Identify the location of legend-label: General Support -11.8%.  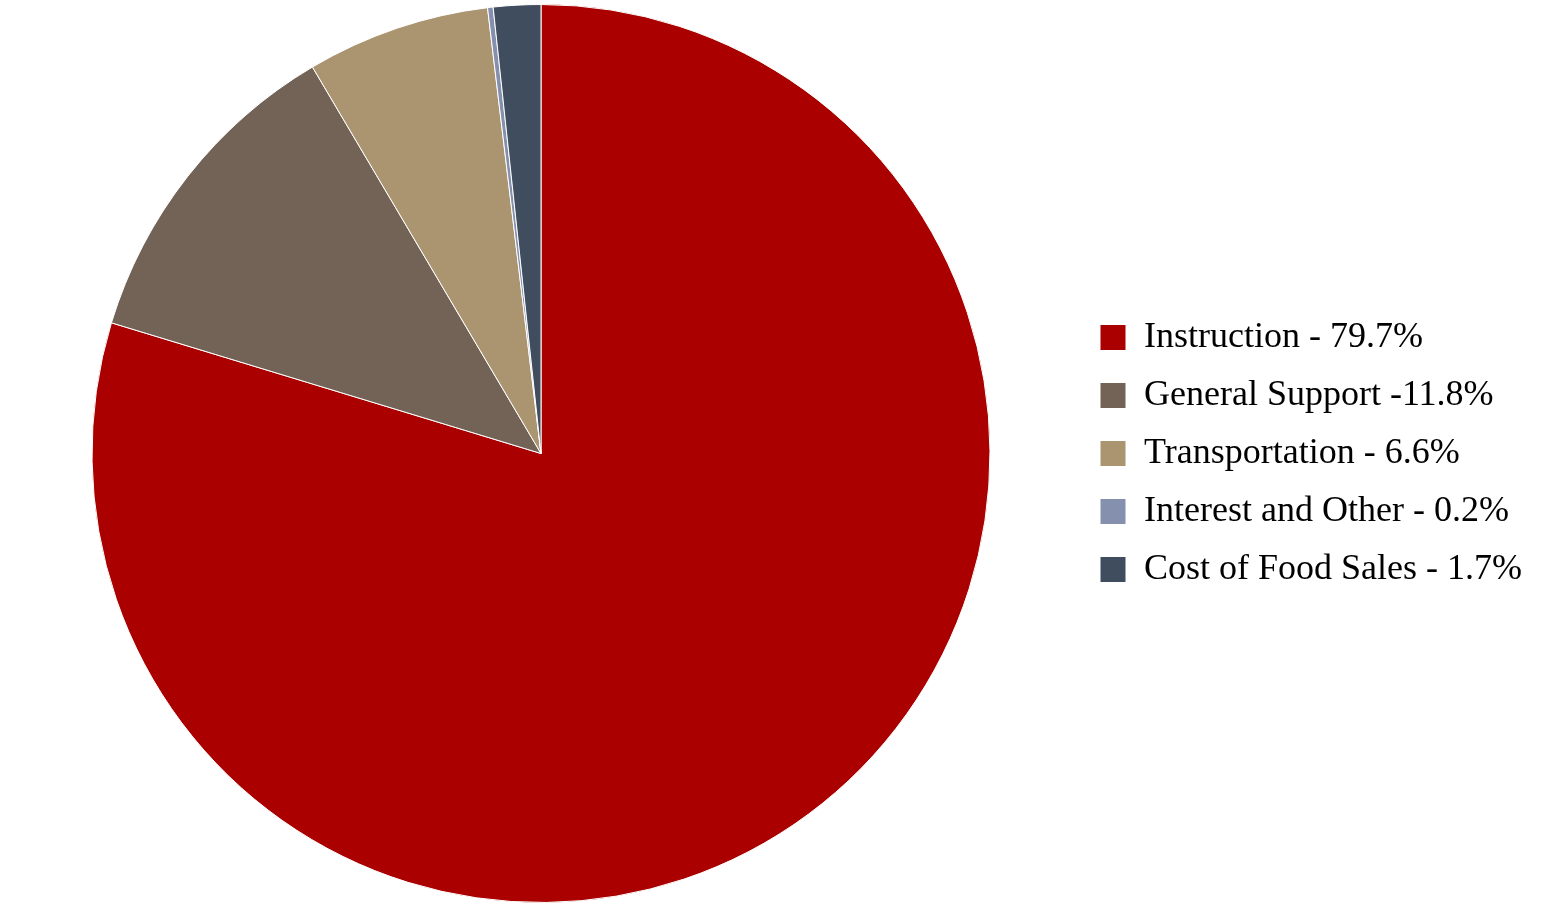
(1319, 392).